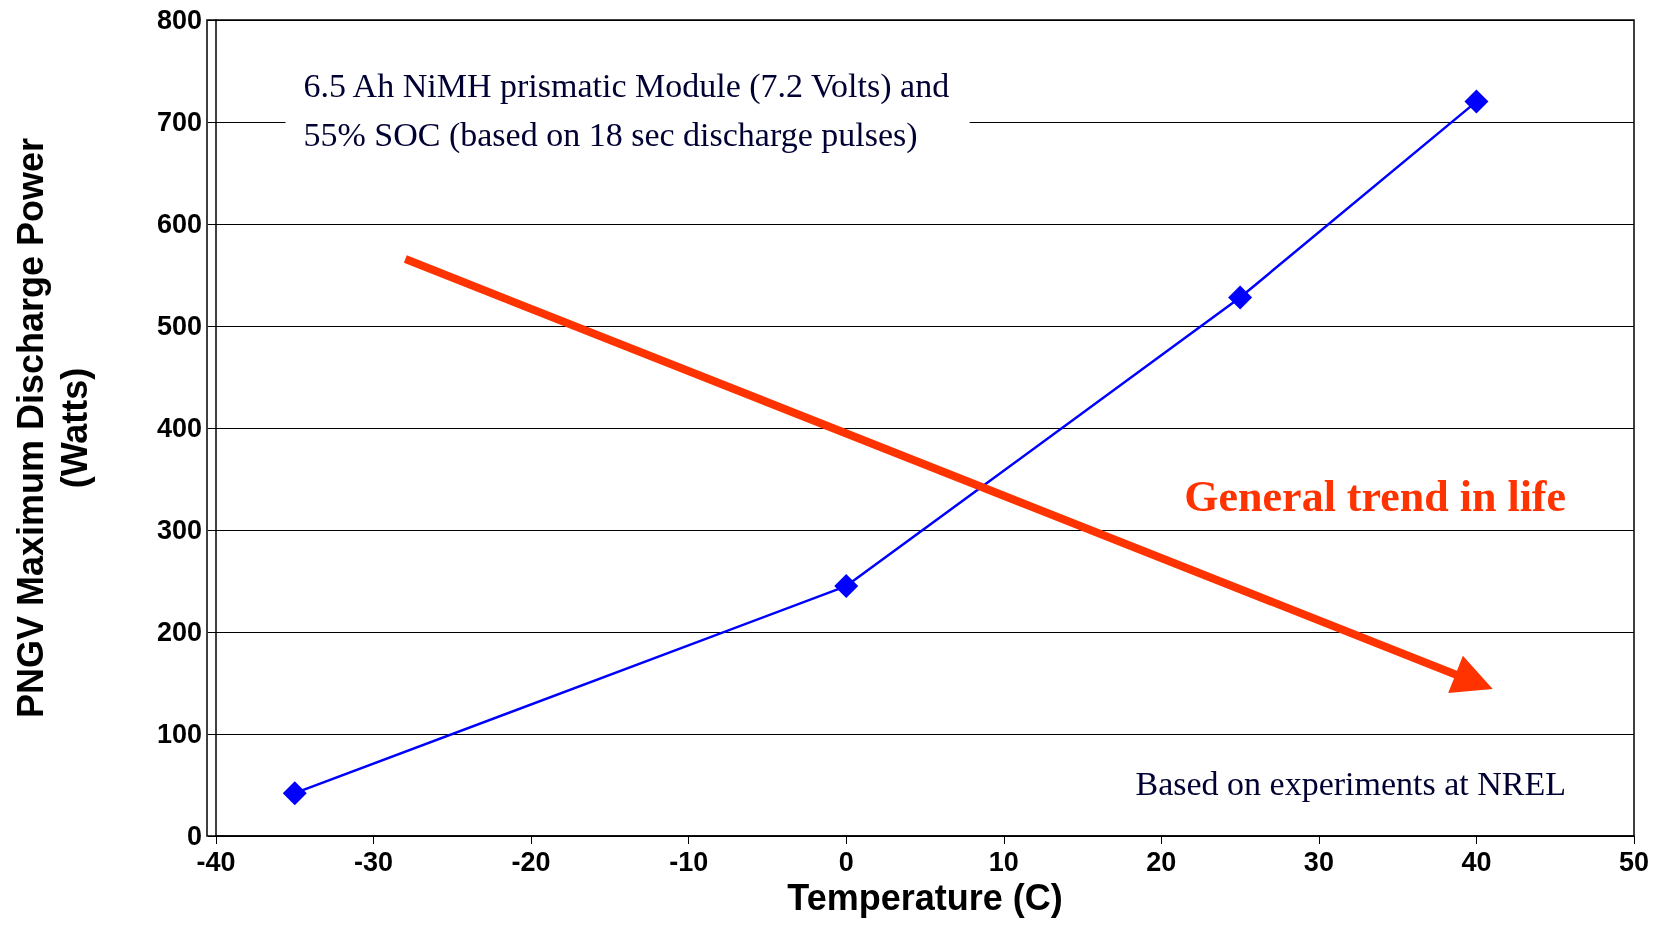 Image resolution: width=1667 pixels, height=934 pixels. What do you see at coordinates (1351, 783) in the screenshot?
I see `annotation: Based on experiments at NREL` at bounding box center [1351, 783].